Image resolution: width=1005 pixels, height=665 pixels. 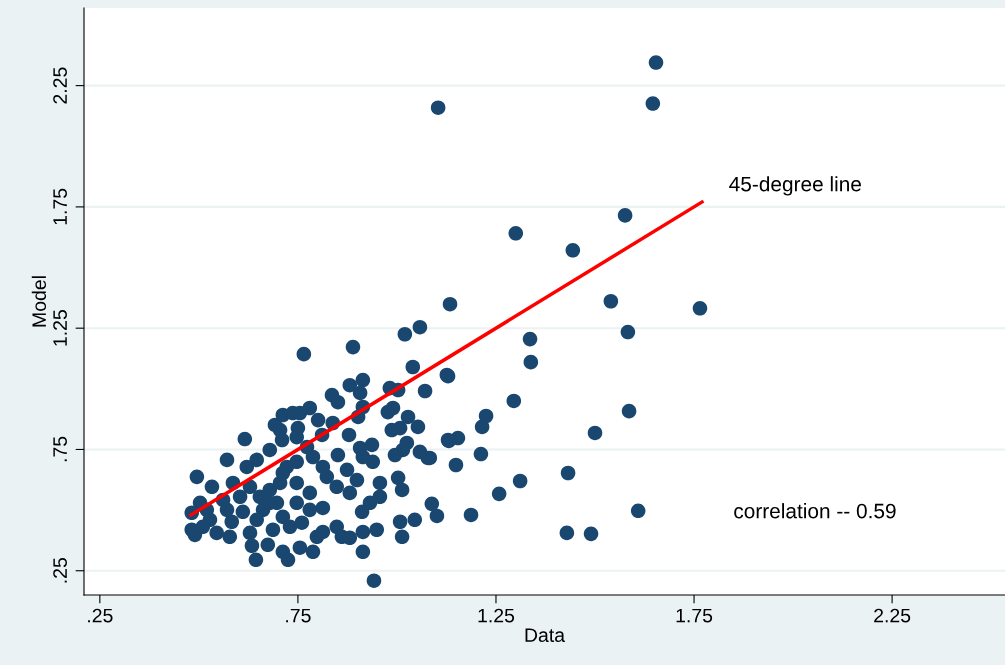 What do you see at coordinates (795, 186) in the screenshot?
I see `annotation: 45-degree line` at bounding box center [795, 186].